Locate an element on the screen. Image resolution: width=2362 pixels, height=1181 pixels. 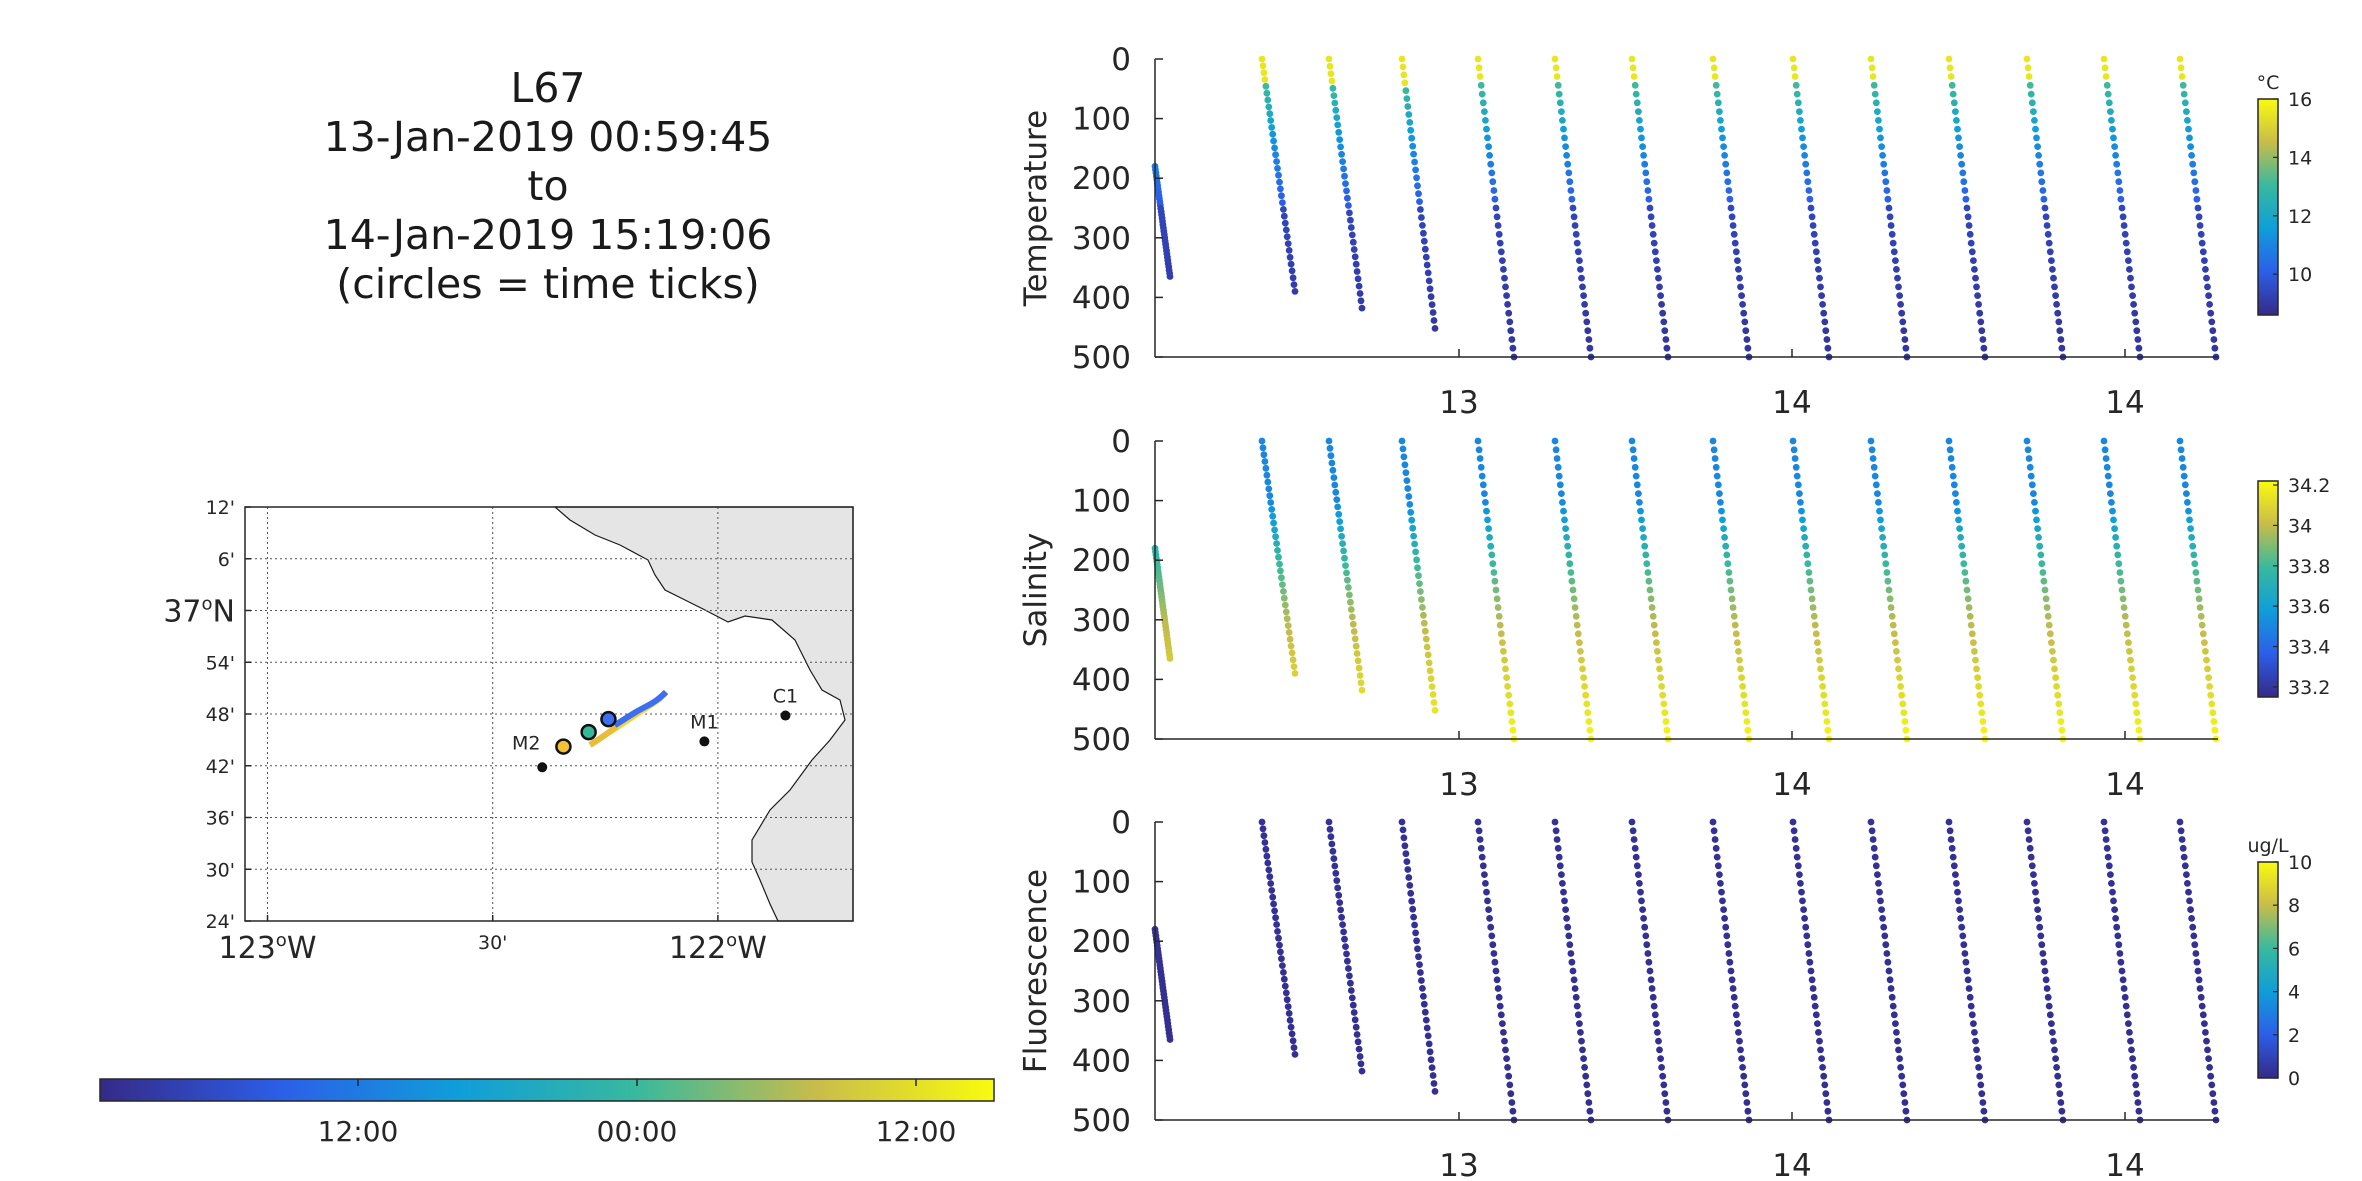
y-tick-label: 0 is located at coordinates (1121, 60).